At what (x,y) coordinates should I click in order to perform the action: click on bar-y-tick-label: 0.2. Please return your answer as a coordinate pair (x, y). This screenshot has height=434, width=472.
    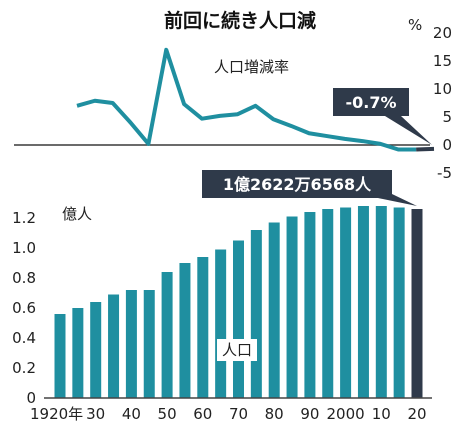
    Looking at the image, I should click on (24, 368).